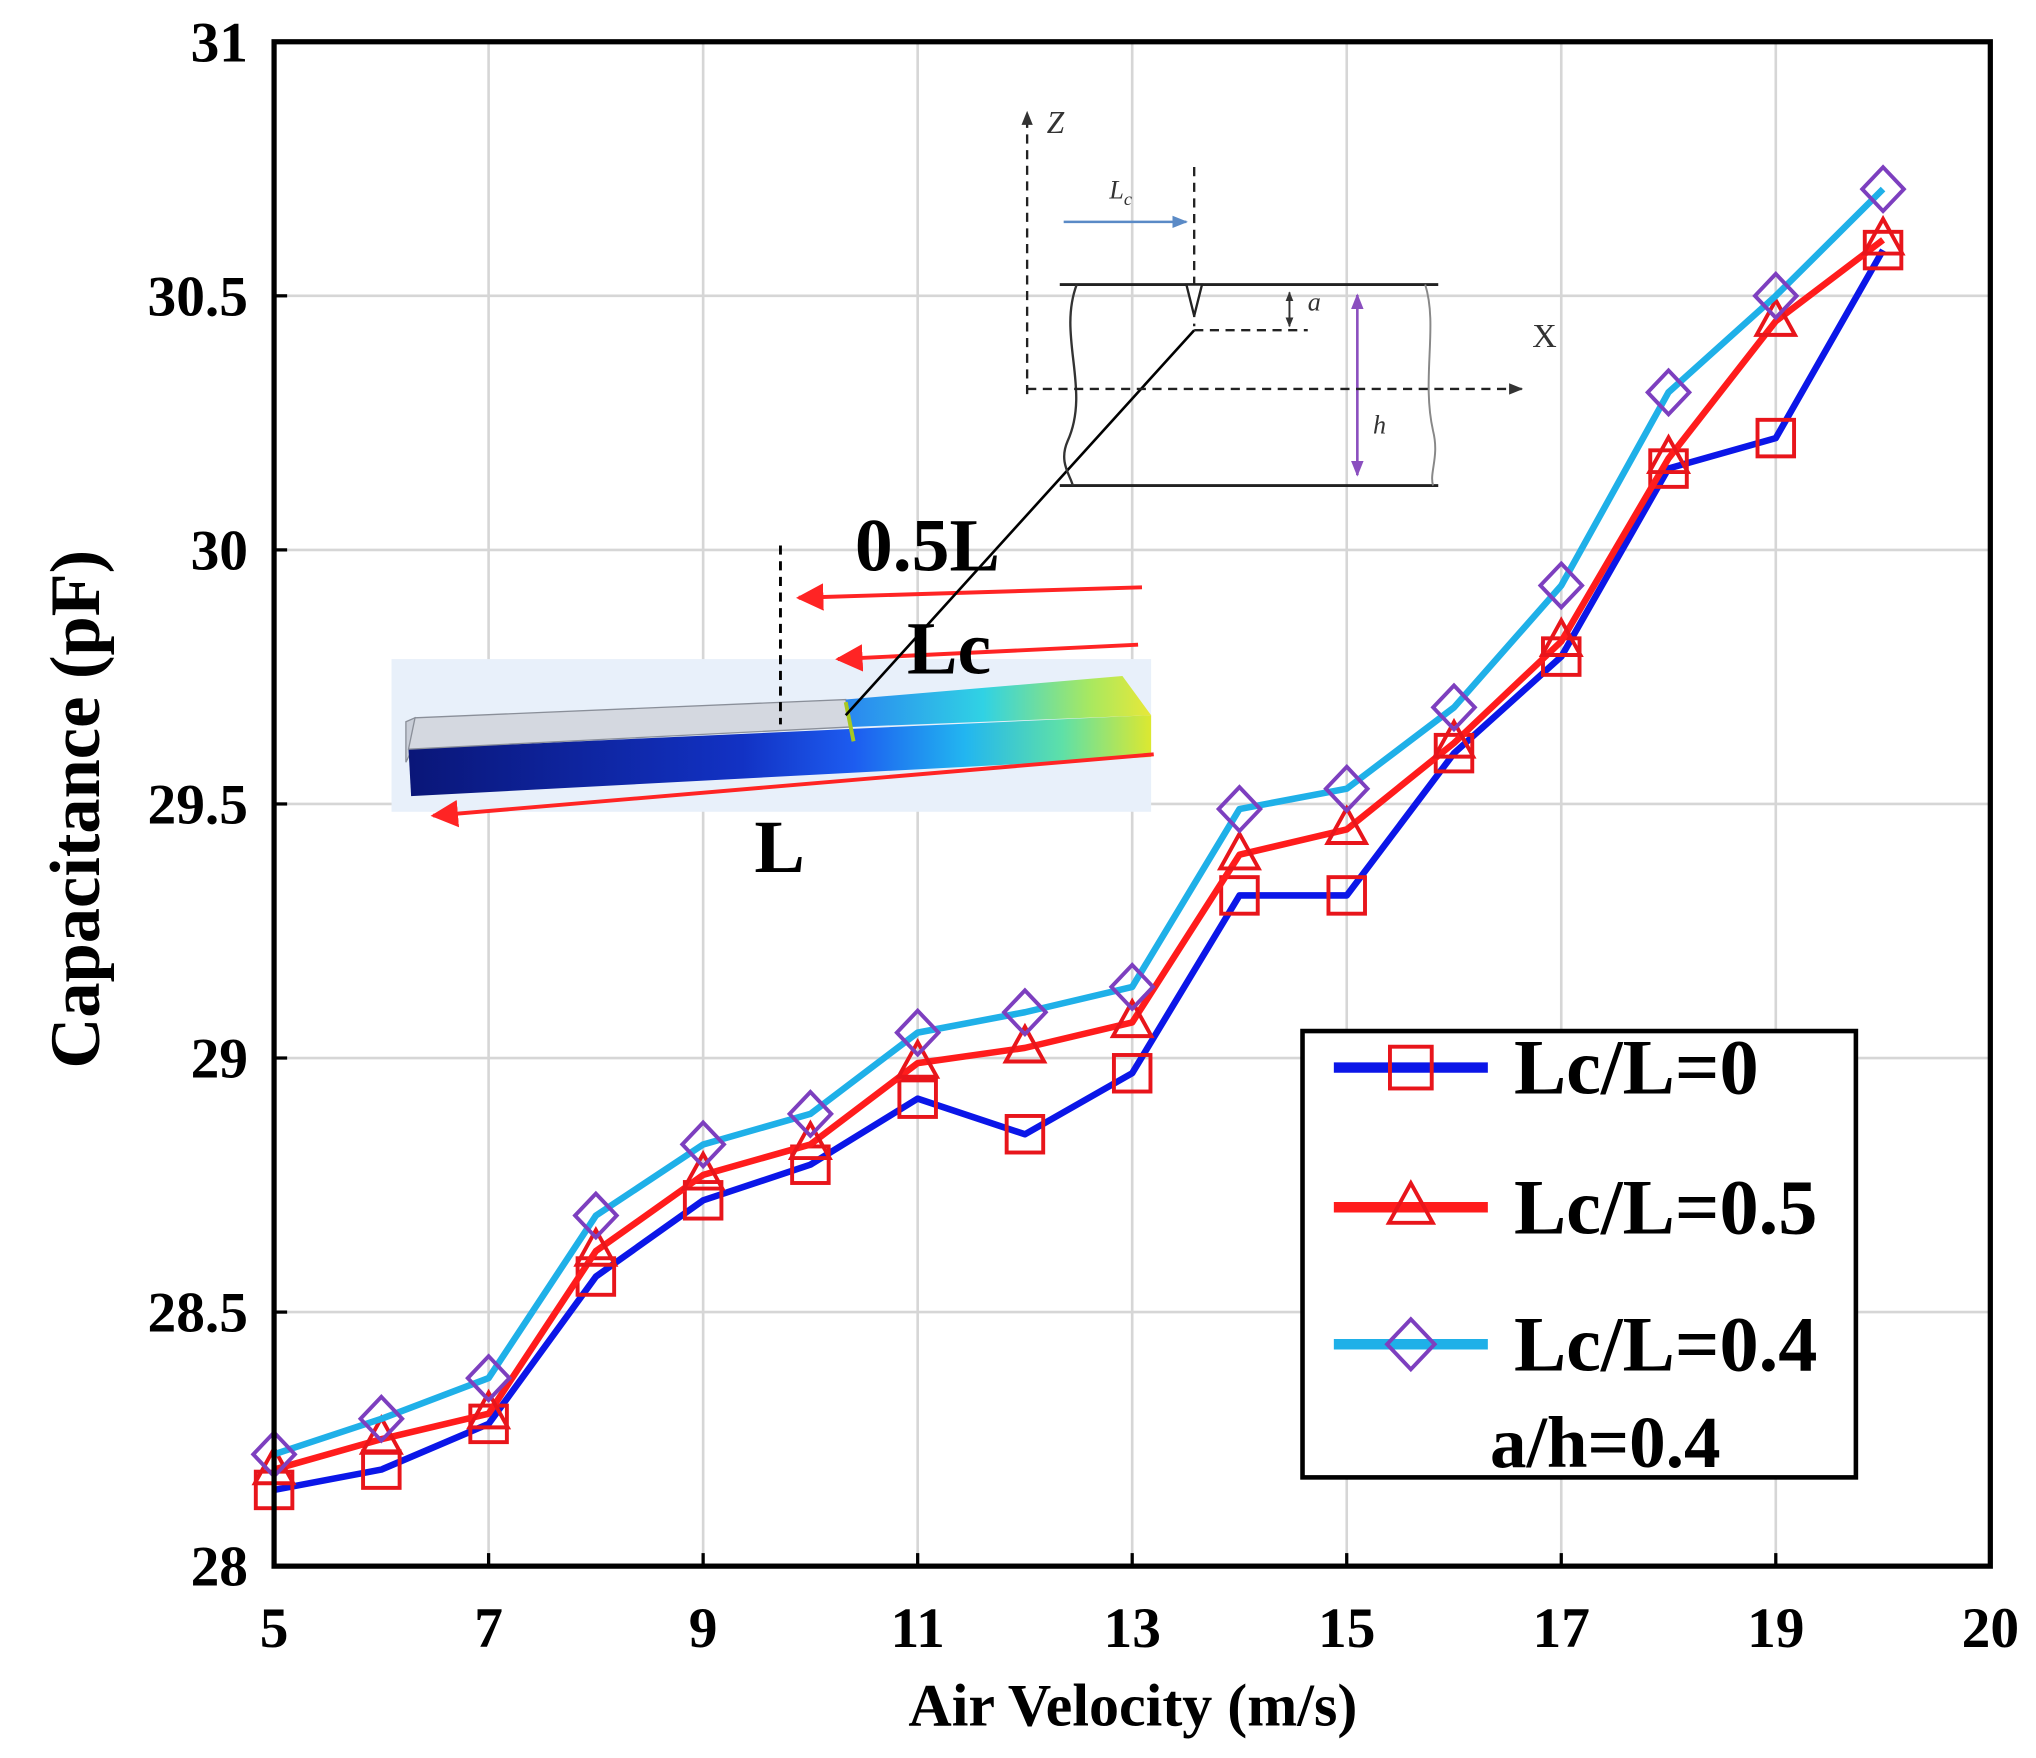 This screenshot has width=2036, height=1758. I want to click on data-point-lc0-x13, so click(1132, 1073).